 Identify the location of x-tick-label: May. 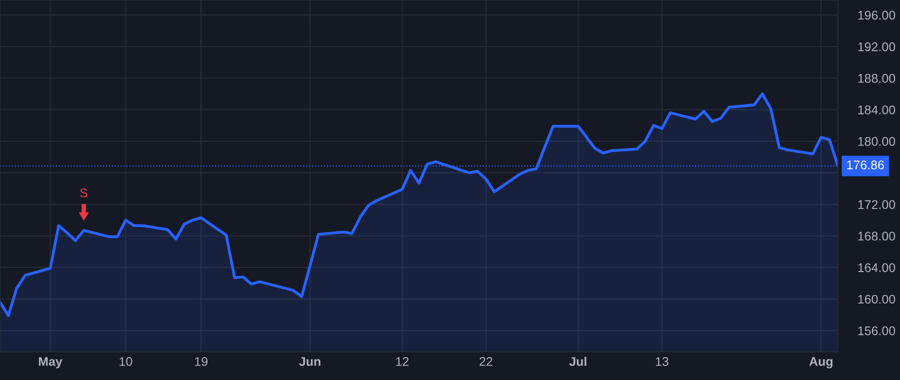
(50, 362).